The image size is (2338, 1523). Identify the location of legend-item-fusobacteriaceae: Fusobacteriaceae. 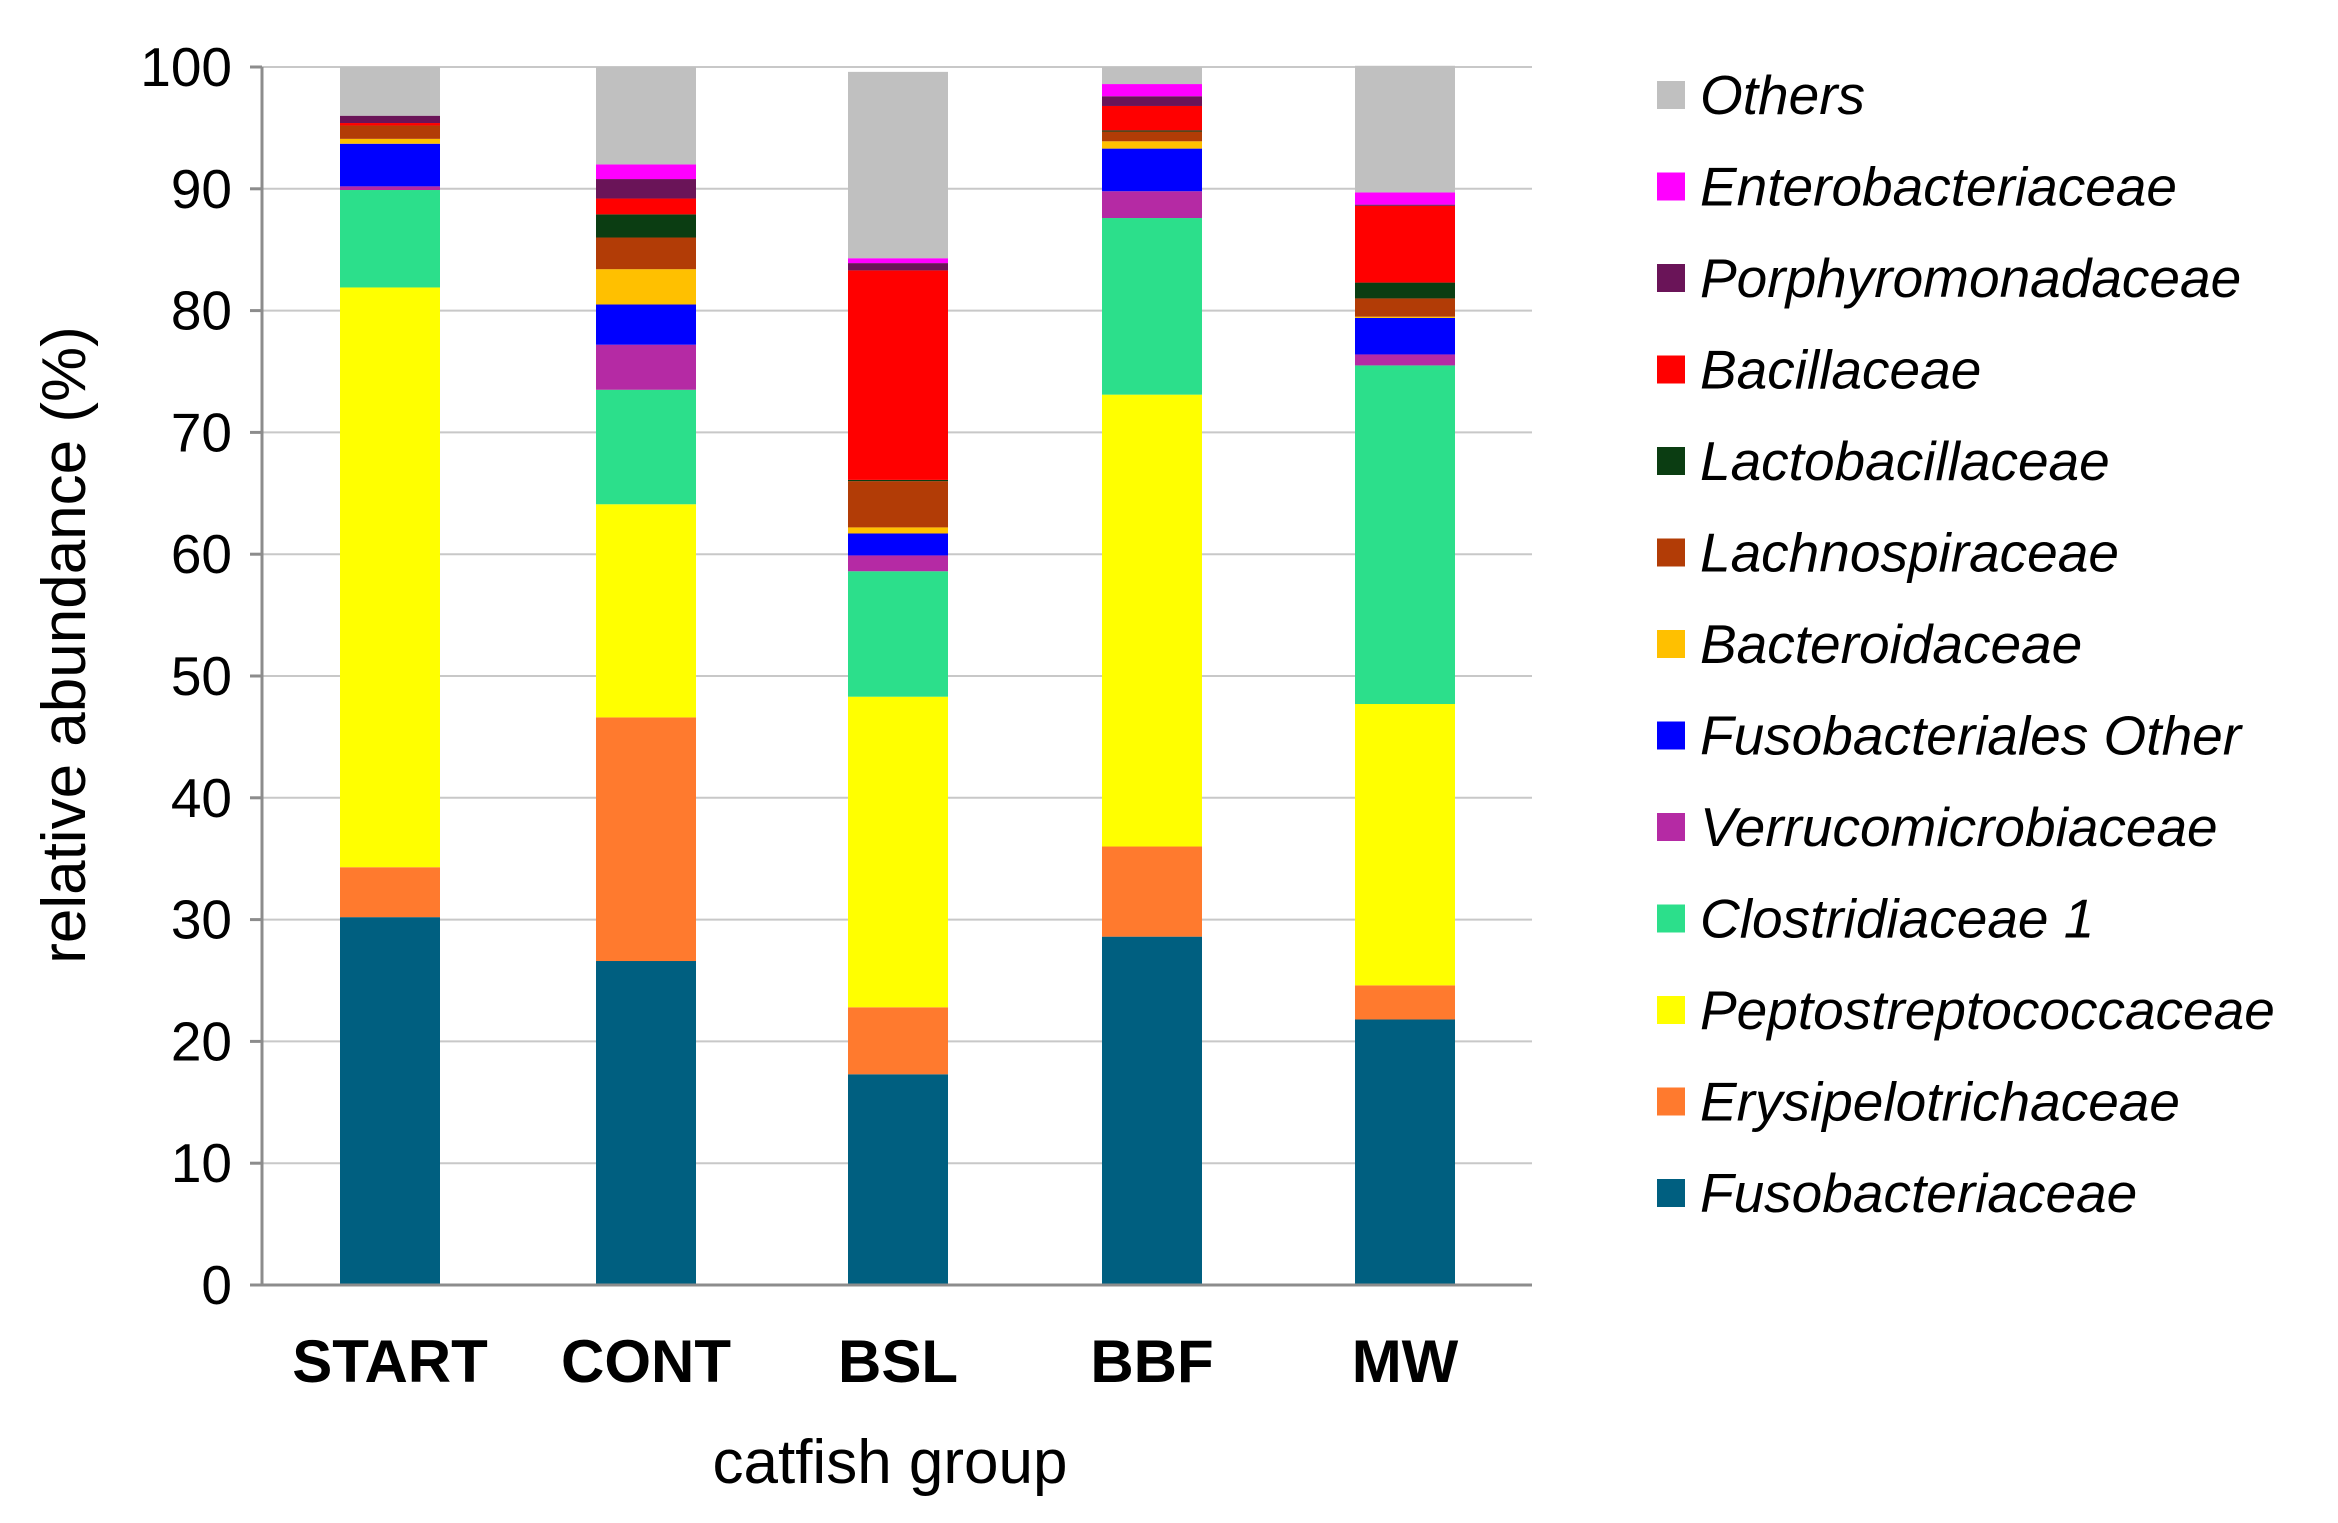
(1897, 1193).